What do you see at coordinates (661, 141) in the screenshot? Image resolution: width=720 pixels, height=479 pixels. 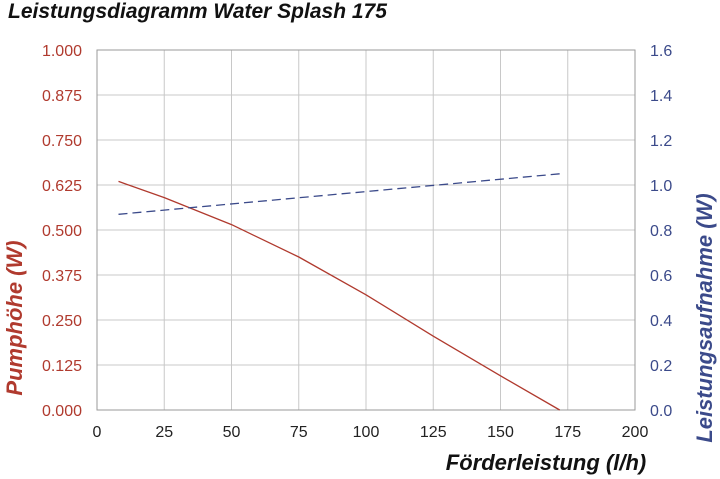 I see `y2-tick-label: 1.2` at bounding box center [661, 141].